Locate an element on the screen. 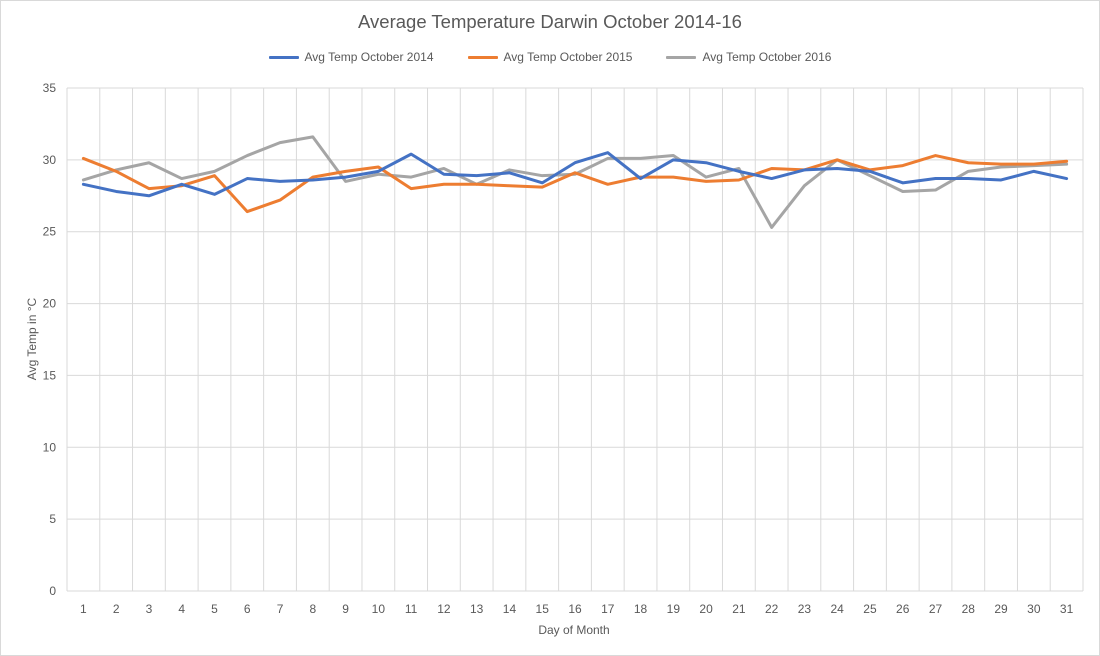 This screenshot has width=1100, height=656. x-tick-label: 15 is located at coordinates (543, 609).